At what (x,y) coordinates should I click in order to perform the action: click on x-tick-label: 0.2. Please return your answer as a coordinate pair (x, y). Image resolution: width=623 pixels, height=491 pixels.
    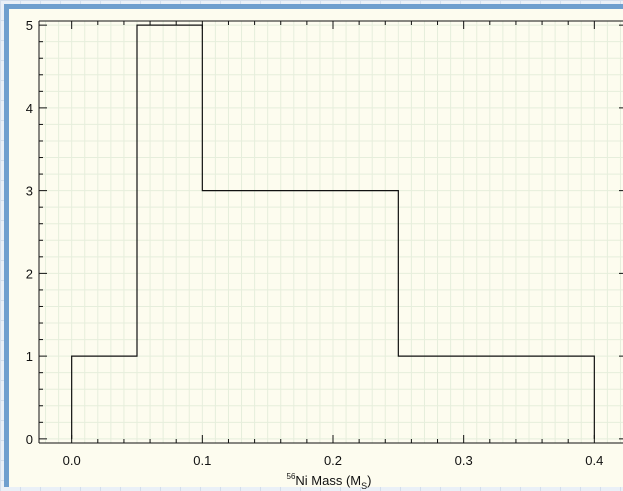
    Looking at the image, I should click on (333, 460).